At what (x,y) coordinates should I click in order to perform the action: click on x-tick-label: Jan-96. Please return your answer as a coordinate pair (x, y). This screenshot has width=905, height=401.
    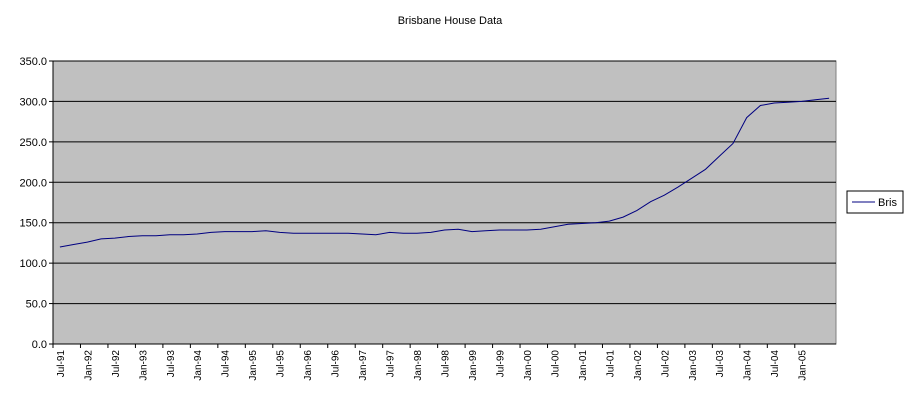
    Looking at the image, I should click on (308, 365).